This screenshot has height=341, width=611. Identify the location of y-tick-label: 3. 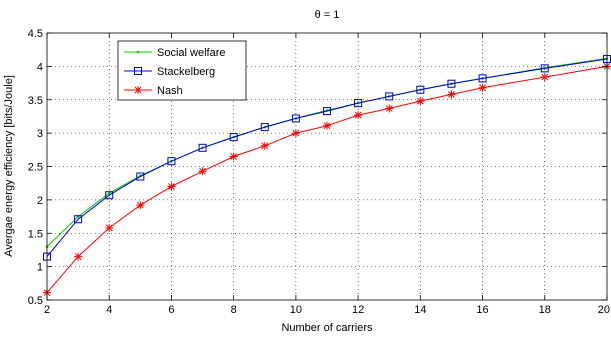
(40, 134).